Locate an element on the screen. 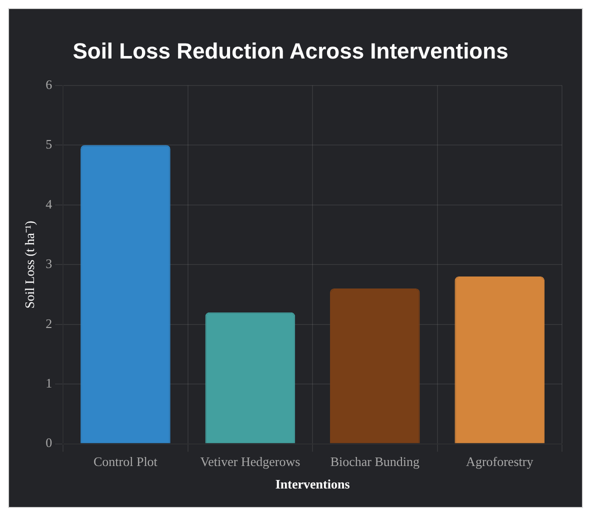  y-tick-label: 0 is located at coordinates (49, 442).